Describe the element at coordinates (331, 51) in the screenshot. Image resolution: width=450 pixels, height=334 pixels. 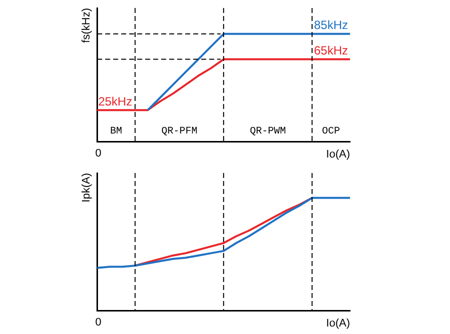
I see `data-label: 65kHz` at that location.